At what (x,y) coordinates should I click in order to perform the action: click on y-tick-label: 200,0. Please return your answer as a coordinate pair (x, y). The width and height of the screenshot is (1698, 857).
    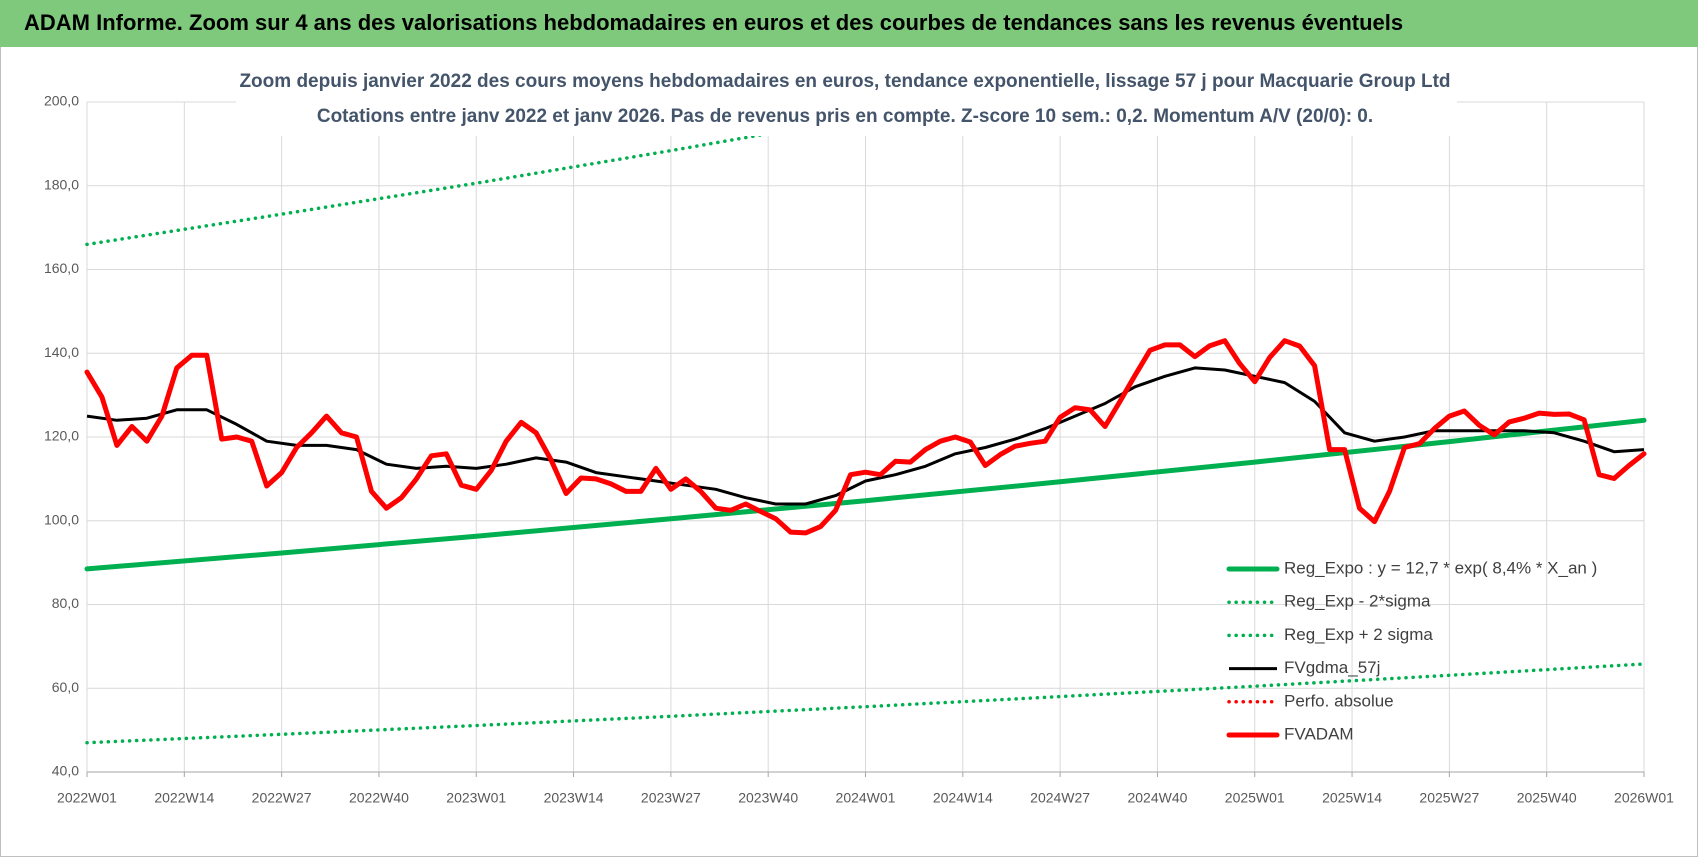
    Looking at the image, I should click on (61, 101).